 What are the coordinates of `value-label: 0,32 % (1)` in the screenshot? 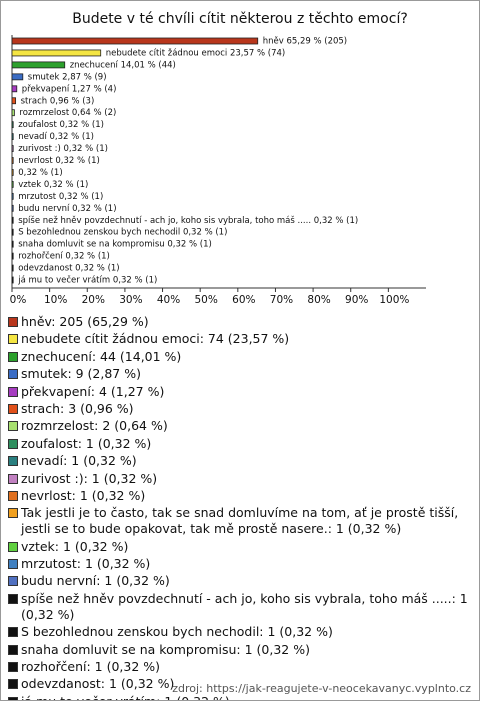 It's located at (40, 173).